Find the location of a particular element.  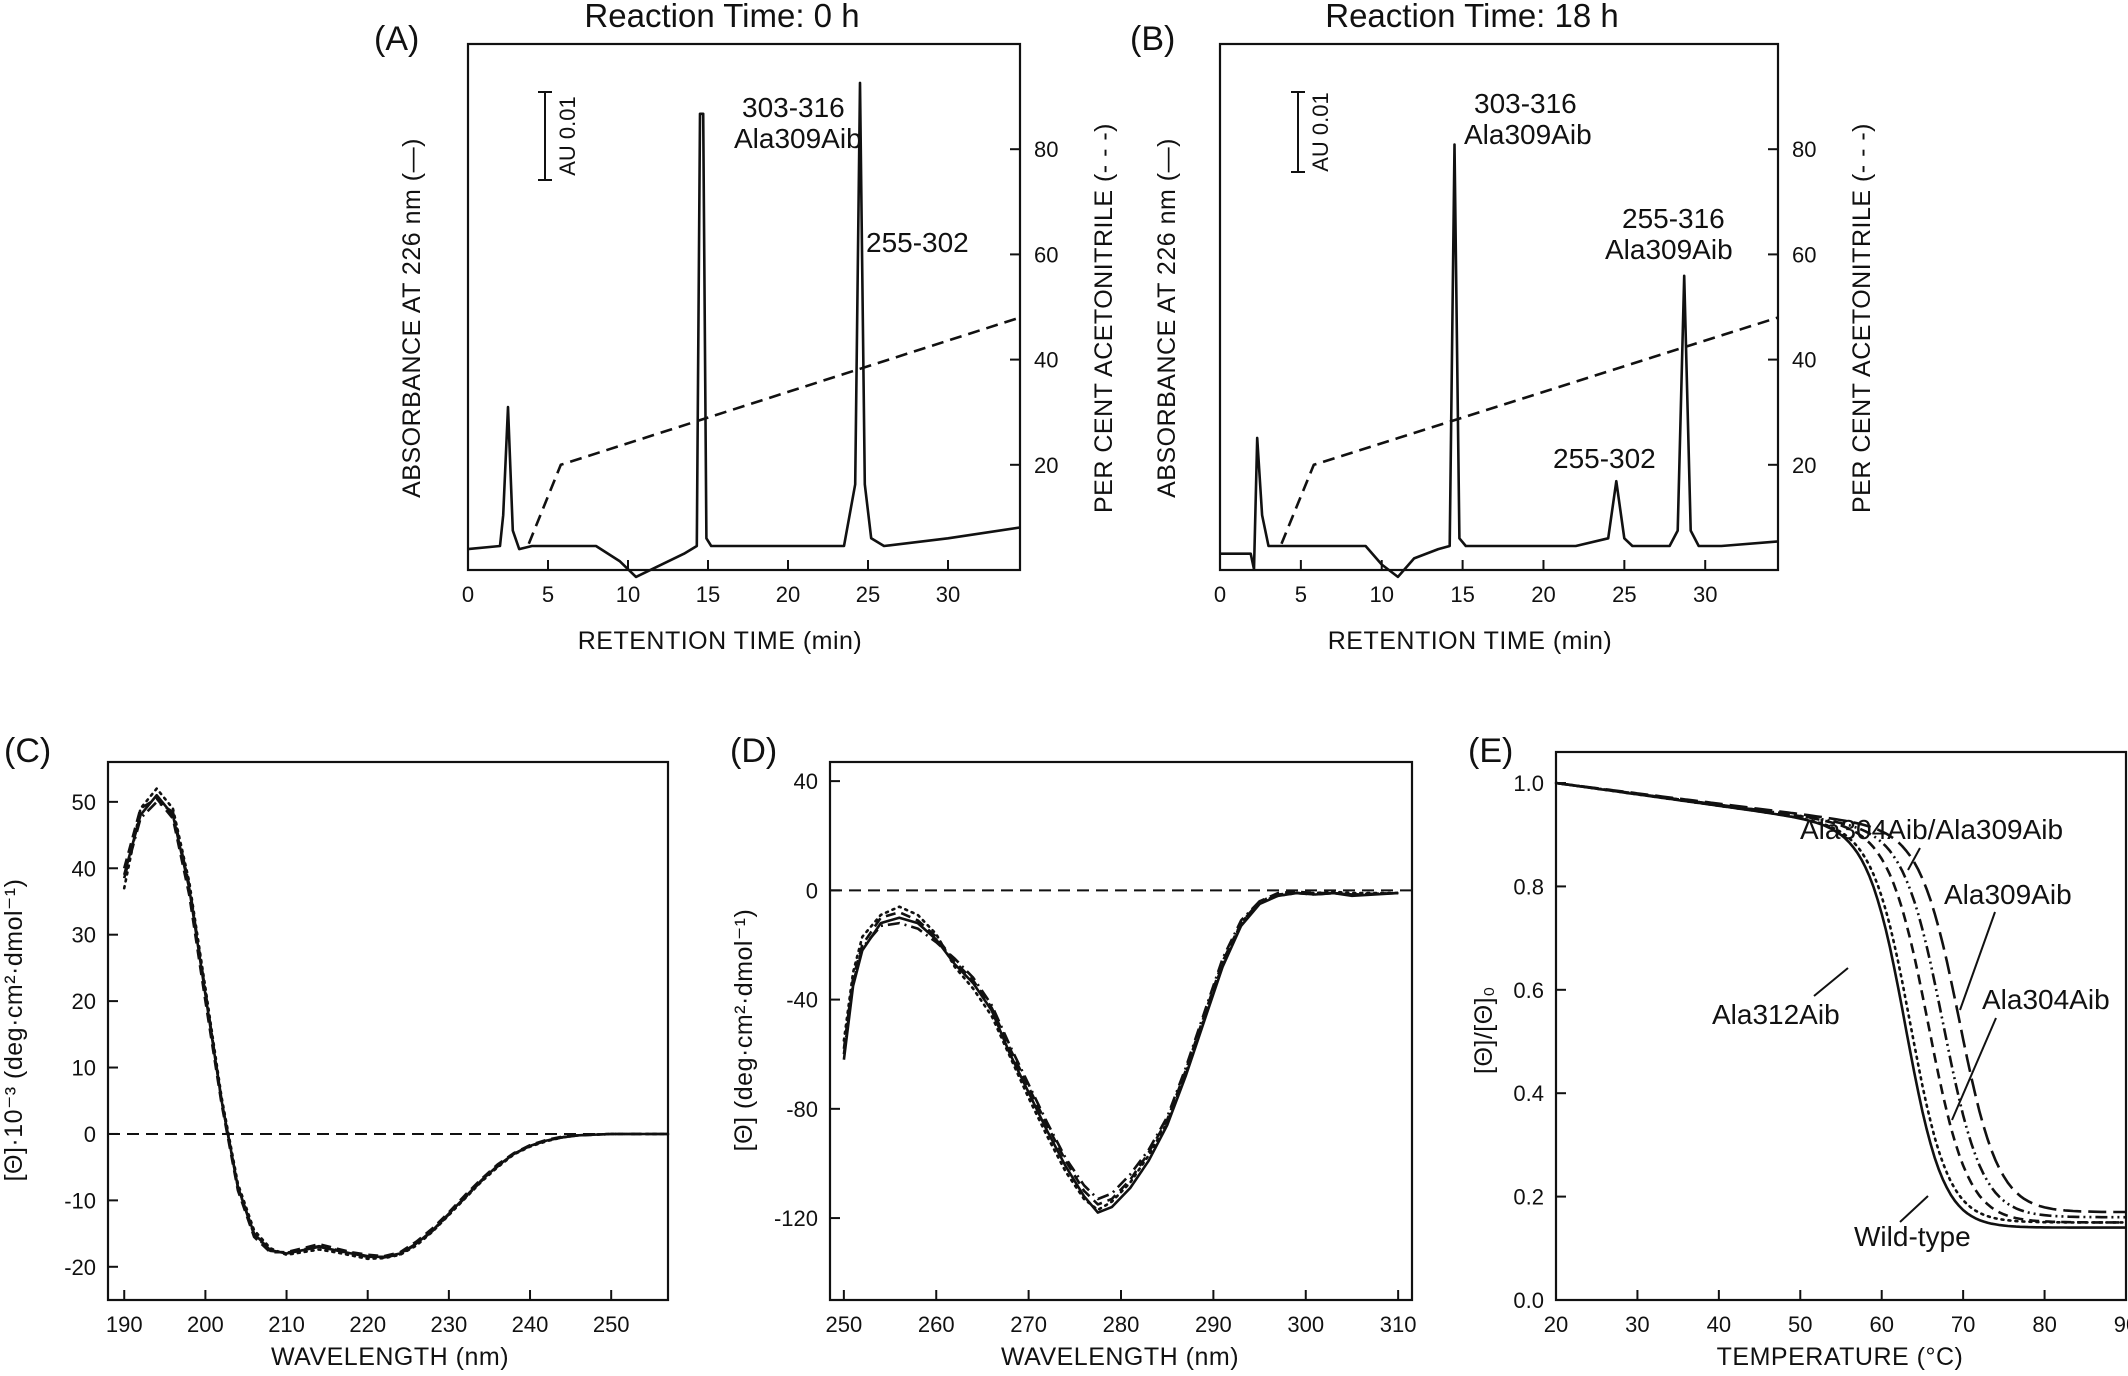

panel-a-scale-bar: AU 0.01 is located at coordinates (559, 136).